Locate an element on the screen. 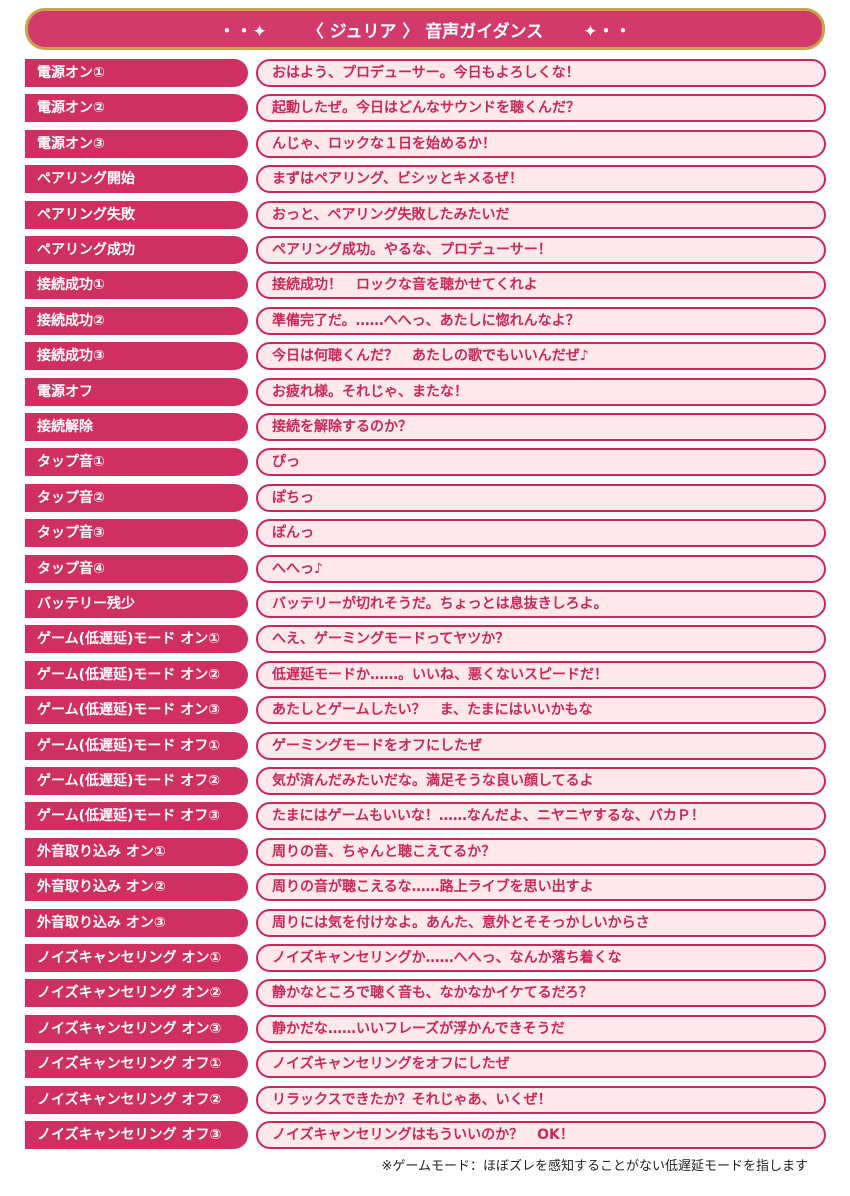 The image size is (850, 1196). row-text: 今日は何聴くんだ？ あたしの歌でもいいんだぜ♪ is located at coordinates (541, 356).